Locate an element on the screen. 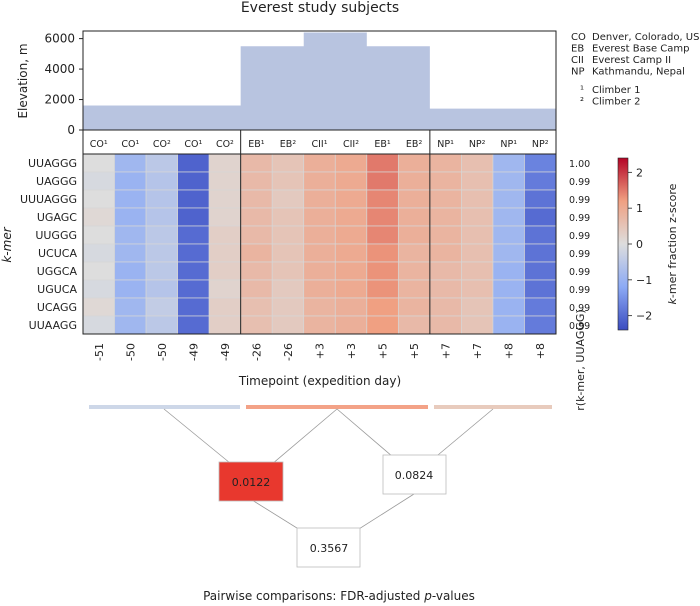 The width and height of the screenshot is (700, 606). legend-code: EB is located at coordinates (577, 49).